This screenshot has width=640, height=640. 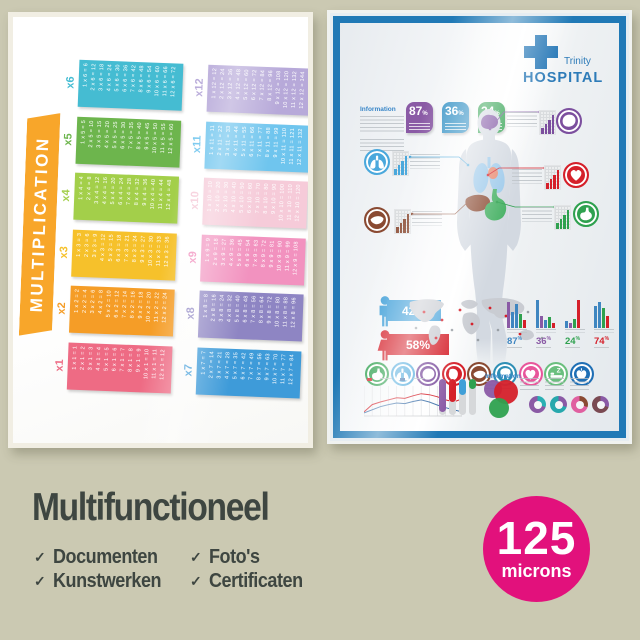 I want to click on brain-icon, so click(x=569, y=120).